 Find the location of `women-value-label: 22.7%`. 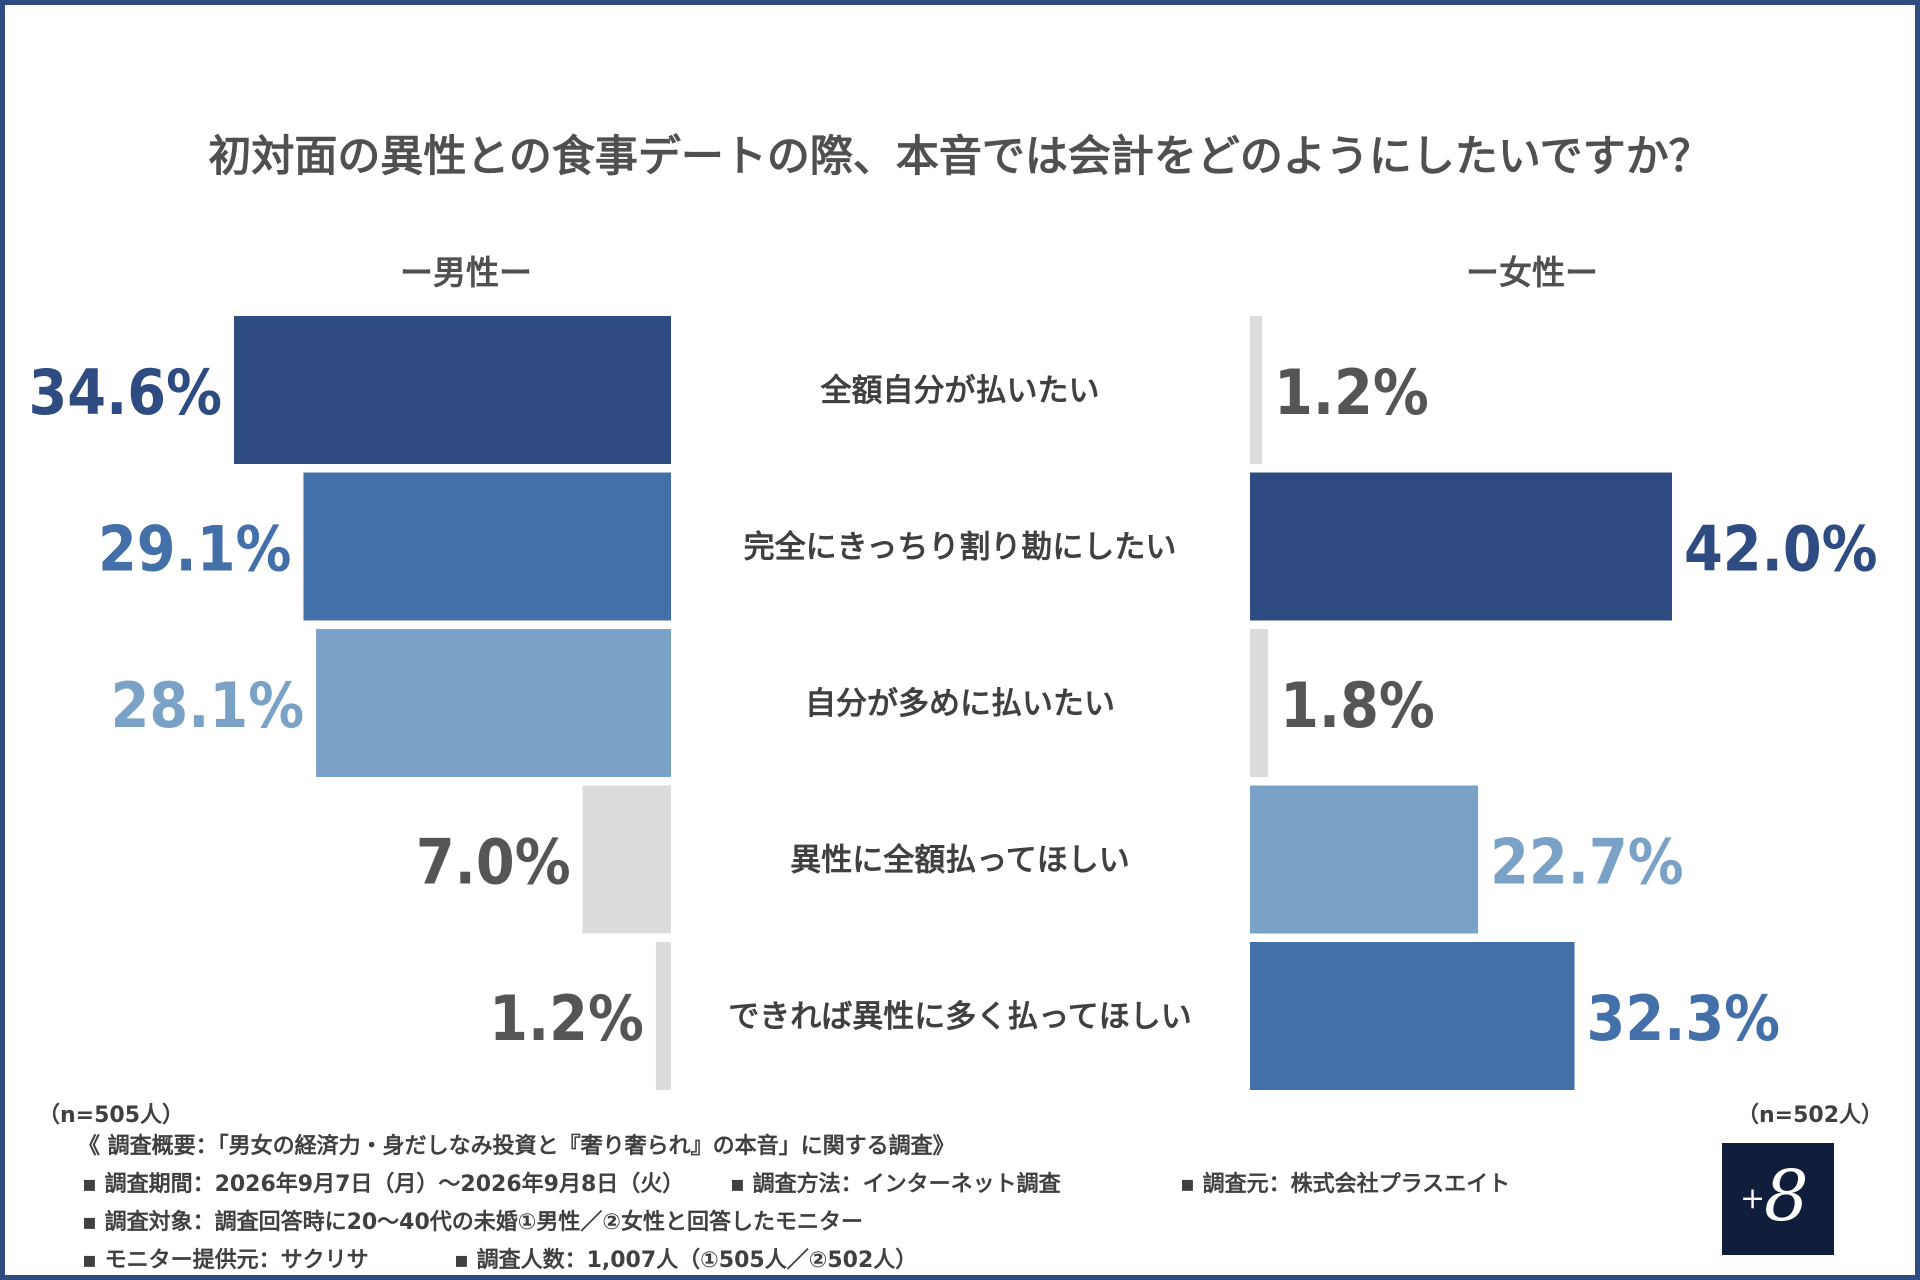

women-value-label: 22.7% is located at coordinates (1587, 862).